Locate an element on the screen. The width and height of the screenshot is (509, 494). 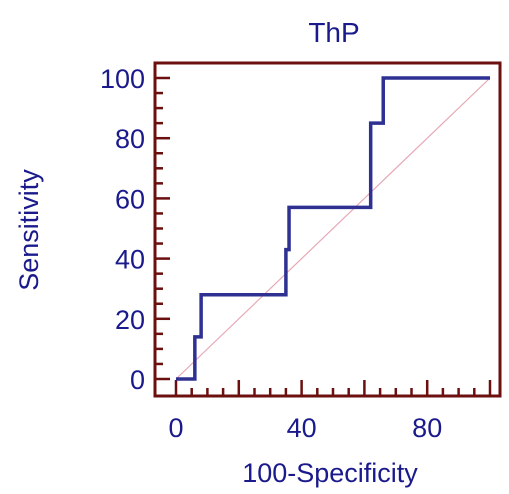
y-axis-label: Sensitivity is located at coordinates (29, 230).